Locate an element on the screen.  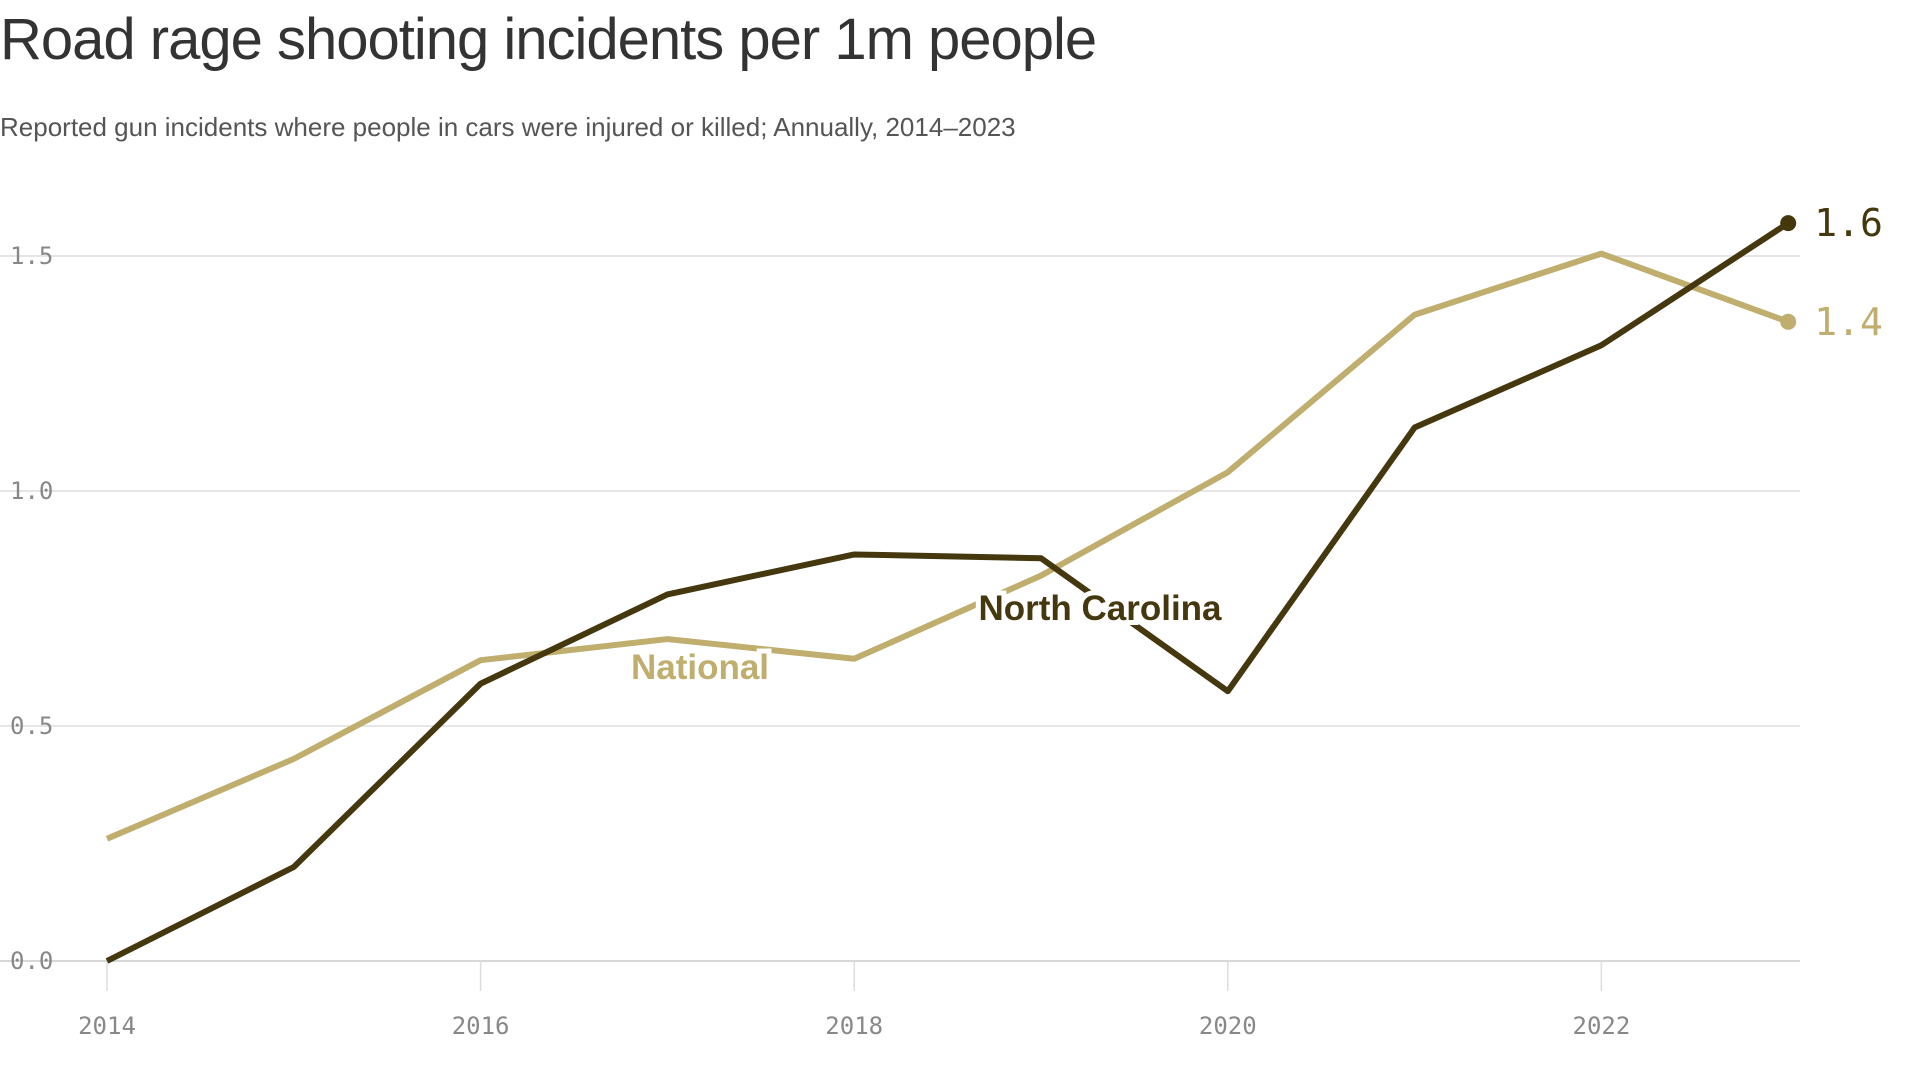
y-tick-label: 0.0 is located at coordinates (31, 961).